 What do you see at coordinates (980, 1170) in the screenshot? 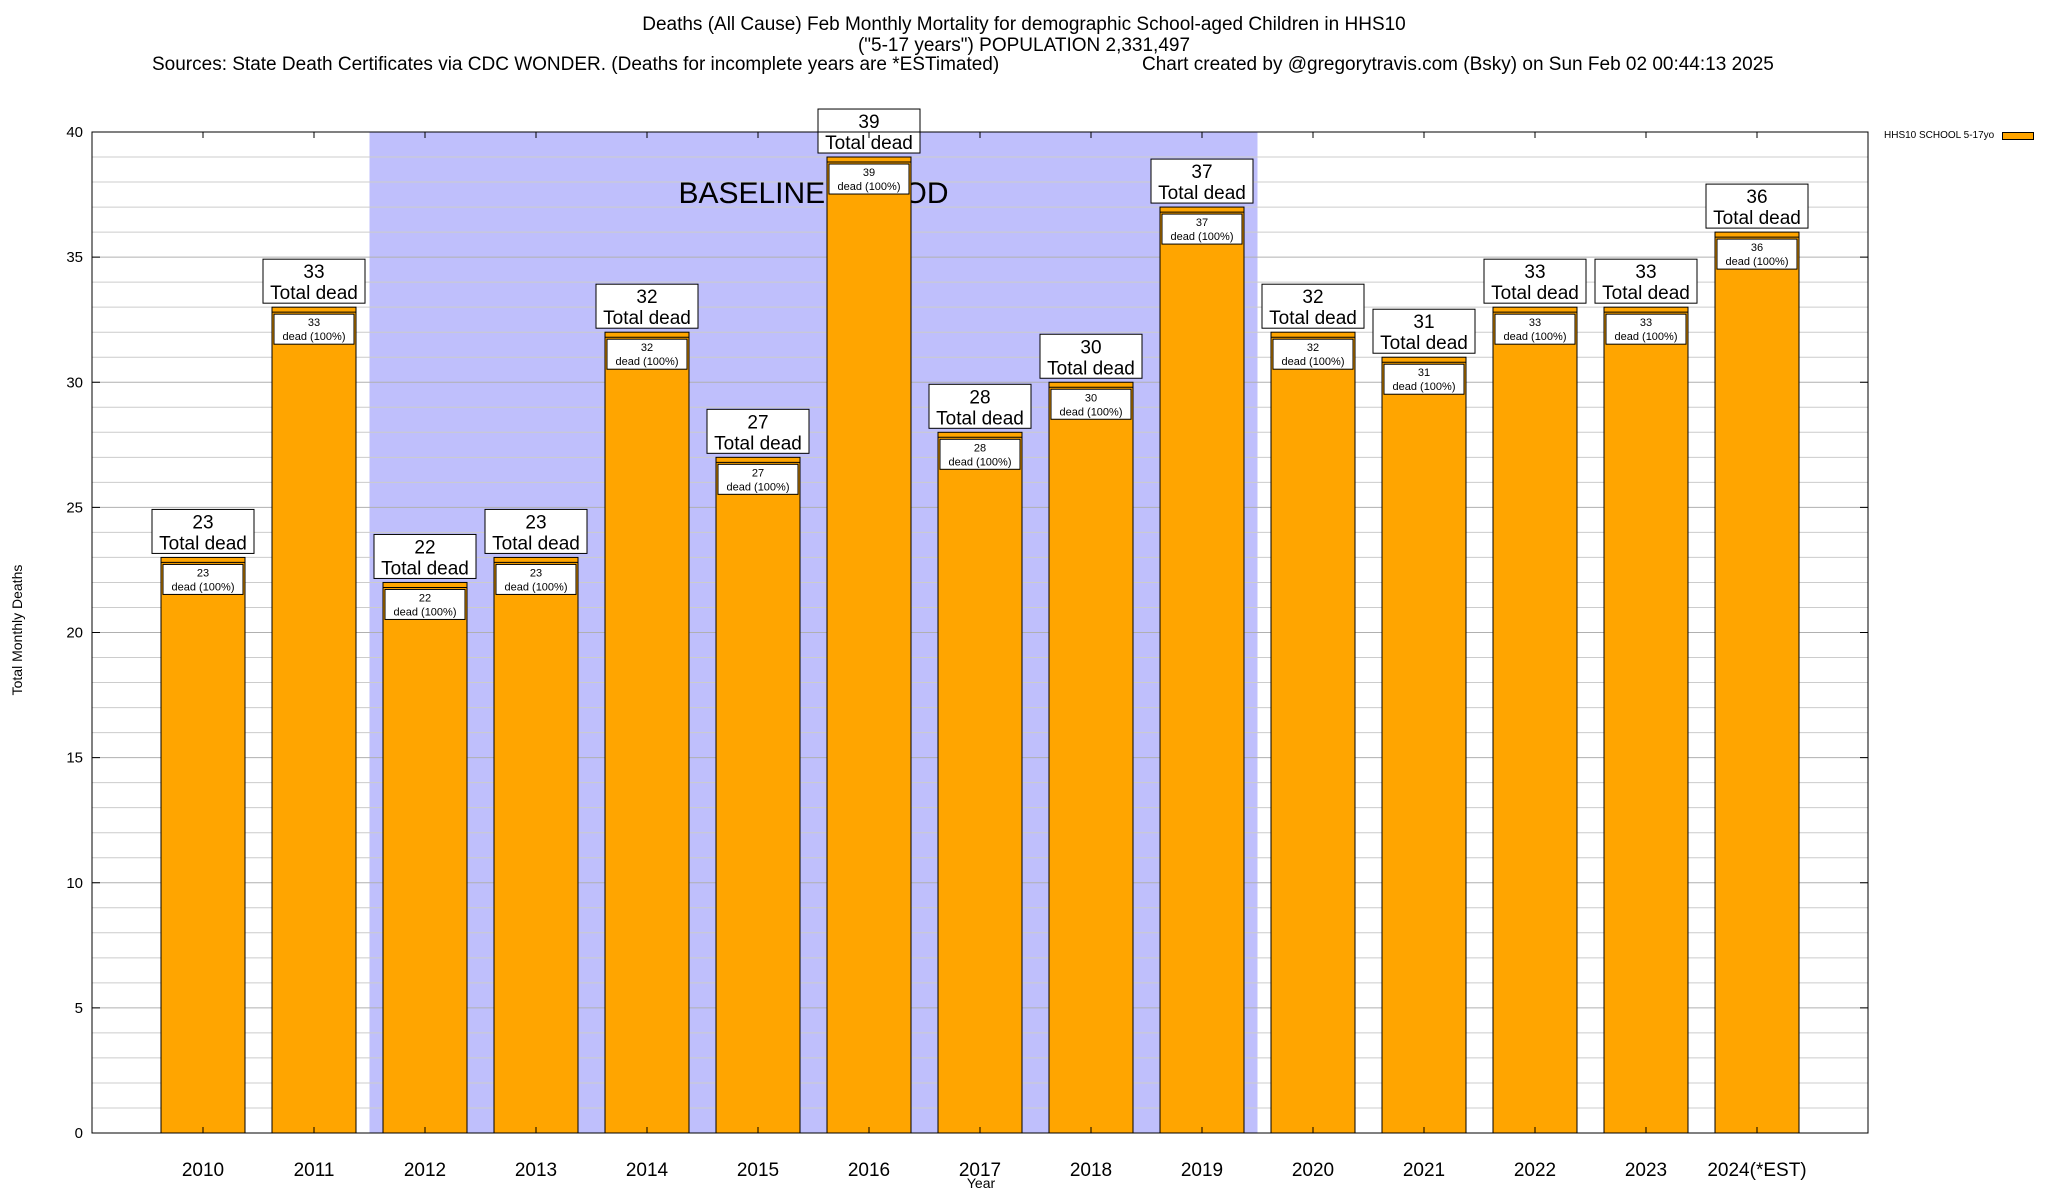
I see `x-tick-label: 2017` at bounding box center [980, 1170].